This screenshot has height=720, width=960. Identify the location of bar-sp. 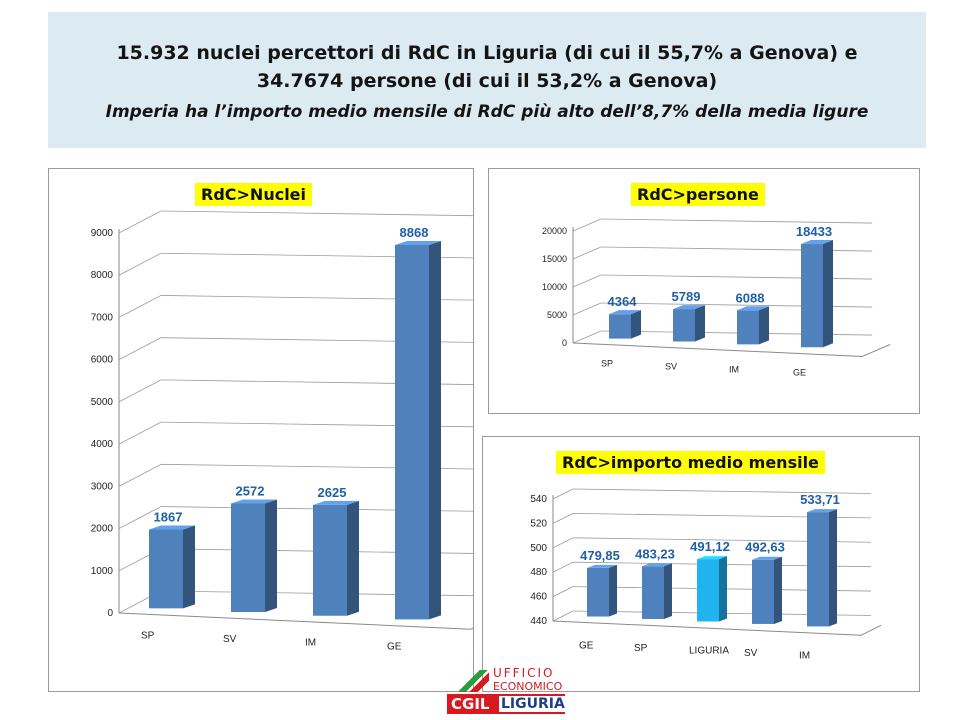
(657, 591).